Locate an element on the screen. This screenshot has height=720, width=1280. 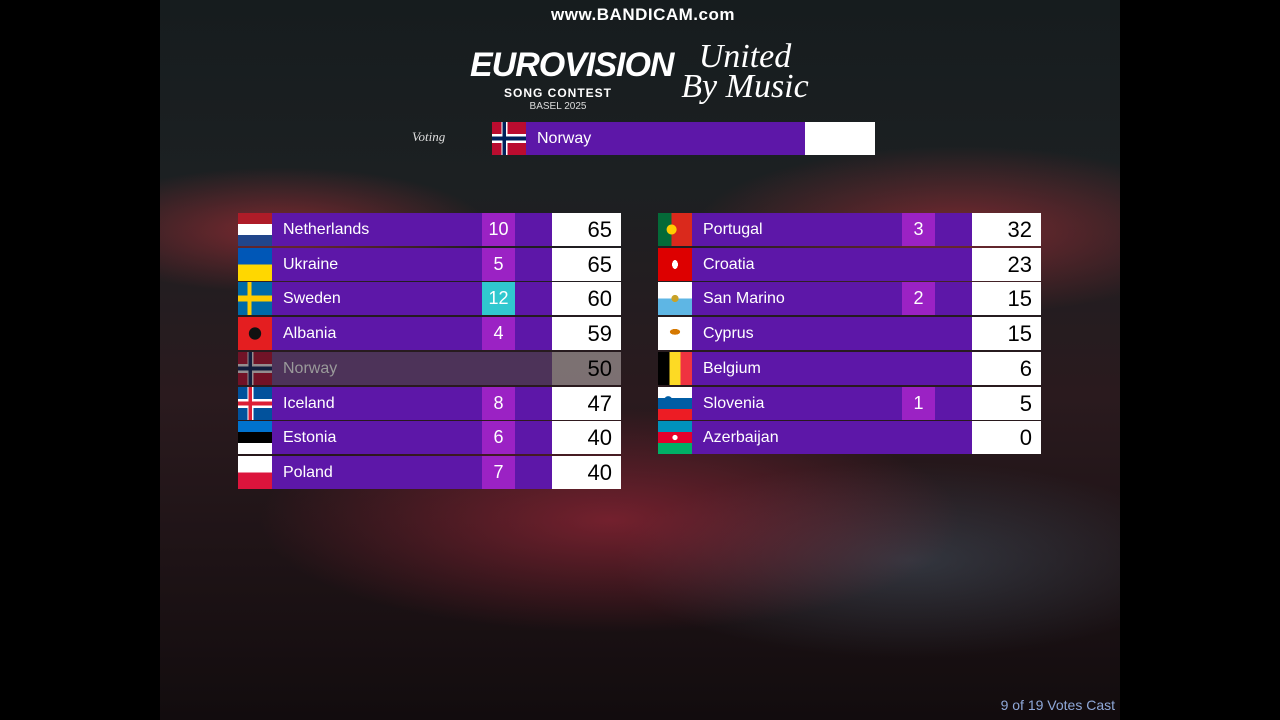
score-row: Netherlands 10 65 is located at coordinates (429, 229).